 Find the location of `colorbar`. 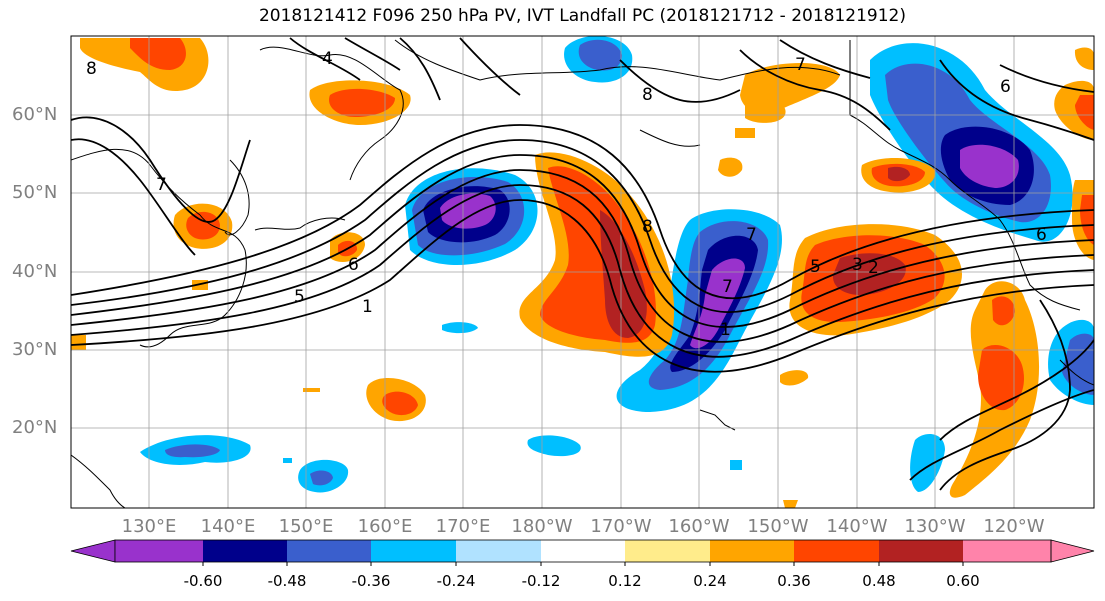

colorbar is located at coordinates (582, 552).